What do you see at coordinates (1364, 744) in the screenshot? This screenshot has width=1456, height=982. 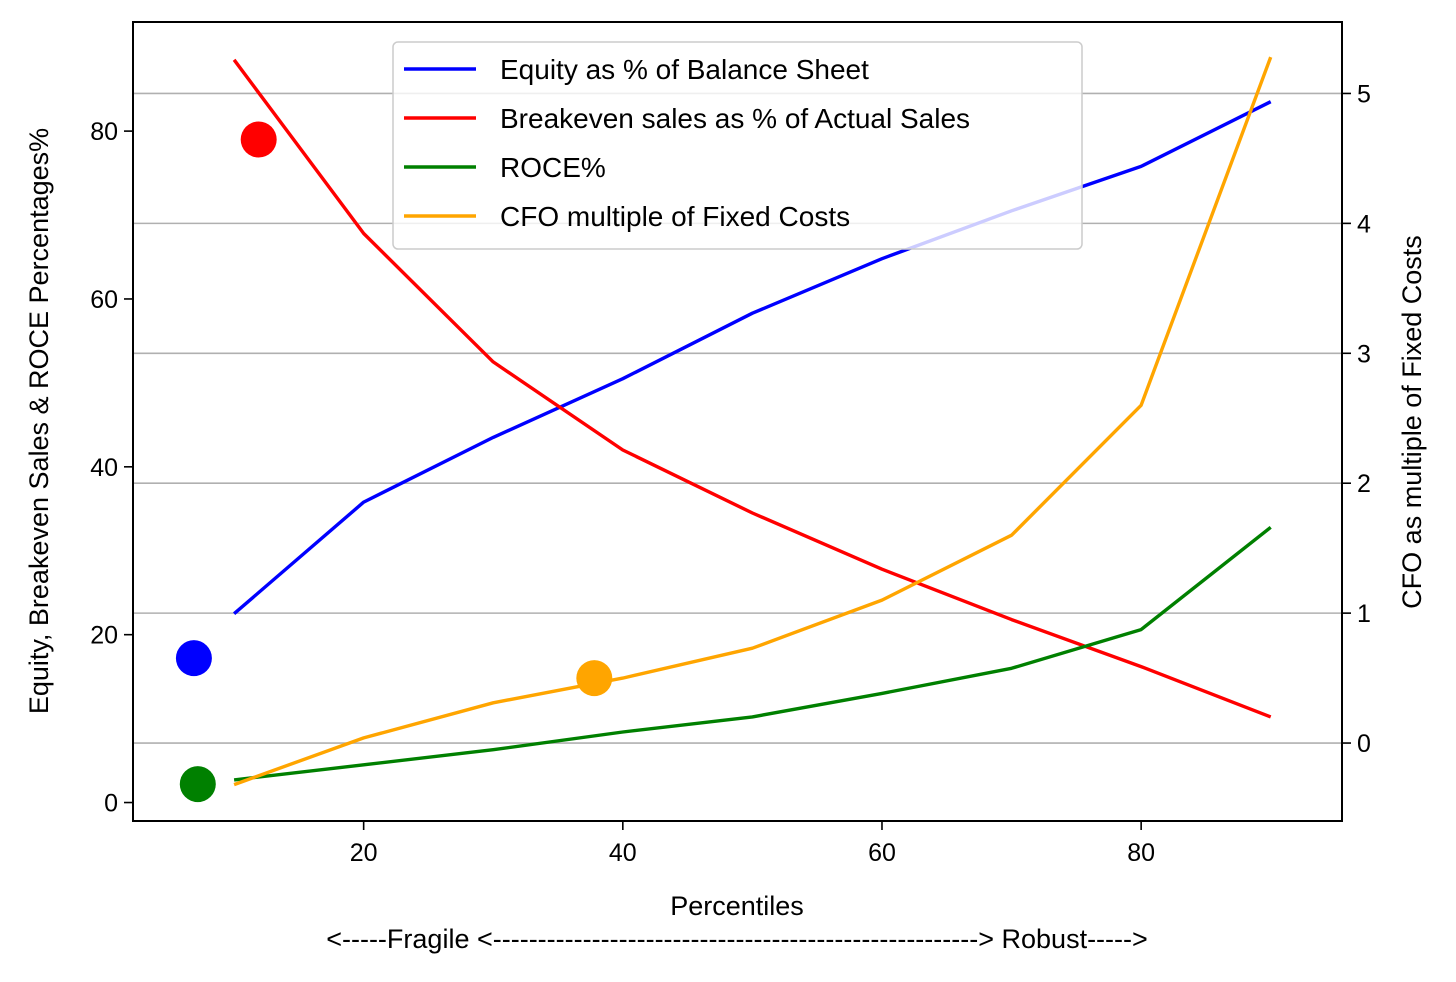 I see `y2-tick-label: 0` at bounding box center [1364, 744].